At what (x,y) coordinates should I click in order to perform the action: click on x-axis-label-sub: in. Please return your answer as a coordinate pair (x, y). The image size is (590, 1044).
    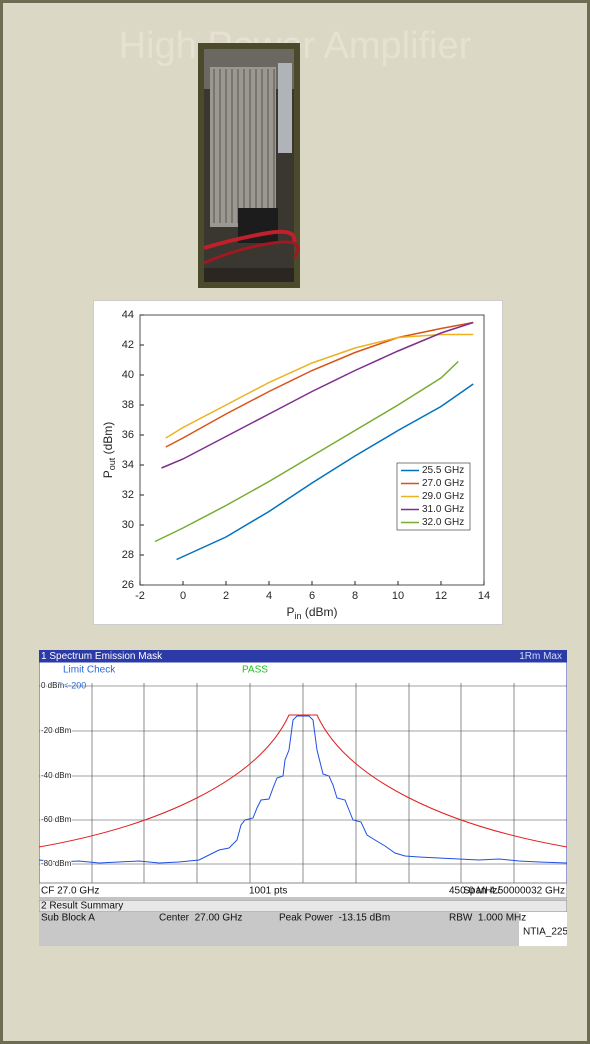
    Looking at the image, I should click on (298, 616).